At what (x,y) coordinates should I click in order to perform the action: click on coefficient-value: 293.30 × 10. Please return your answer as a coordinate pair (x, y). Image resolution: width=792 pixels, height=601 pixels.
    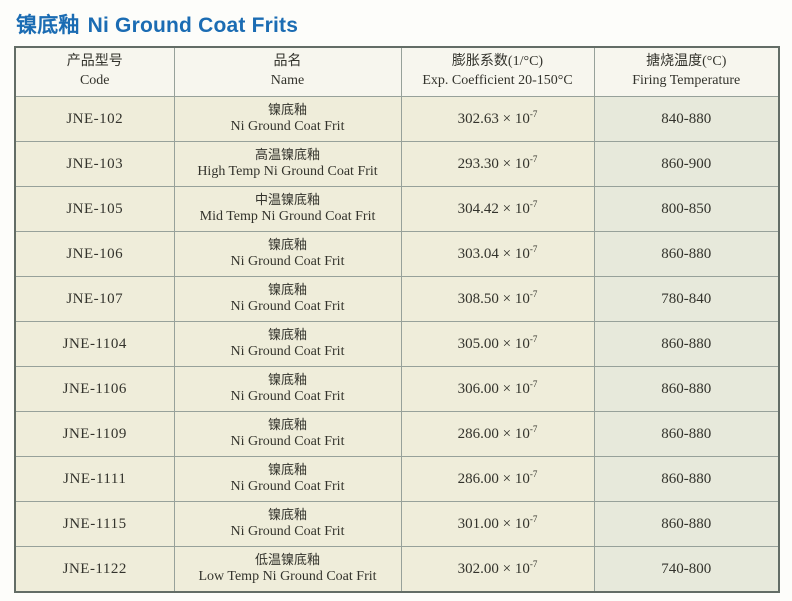
    Looking at the image, I should click on (493, 163).